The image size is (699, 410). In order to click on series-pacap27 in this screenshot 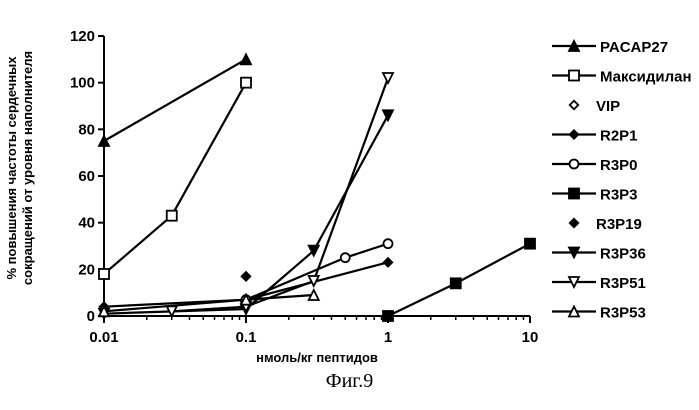, I will do `click(175, 100)`.